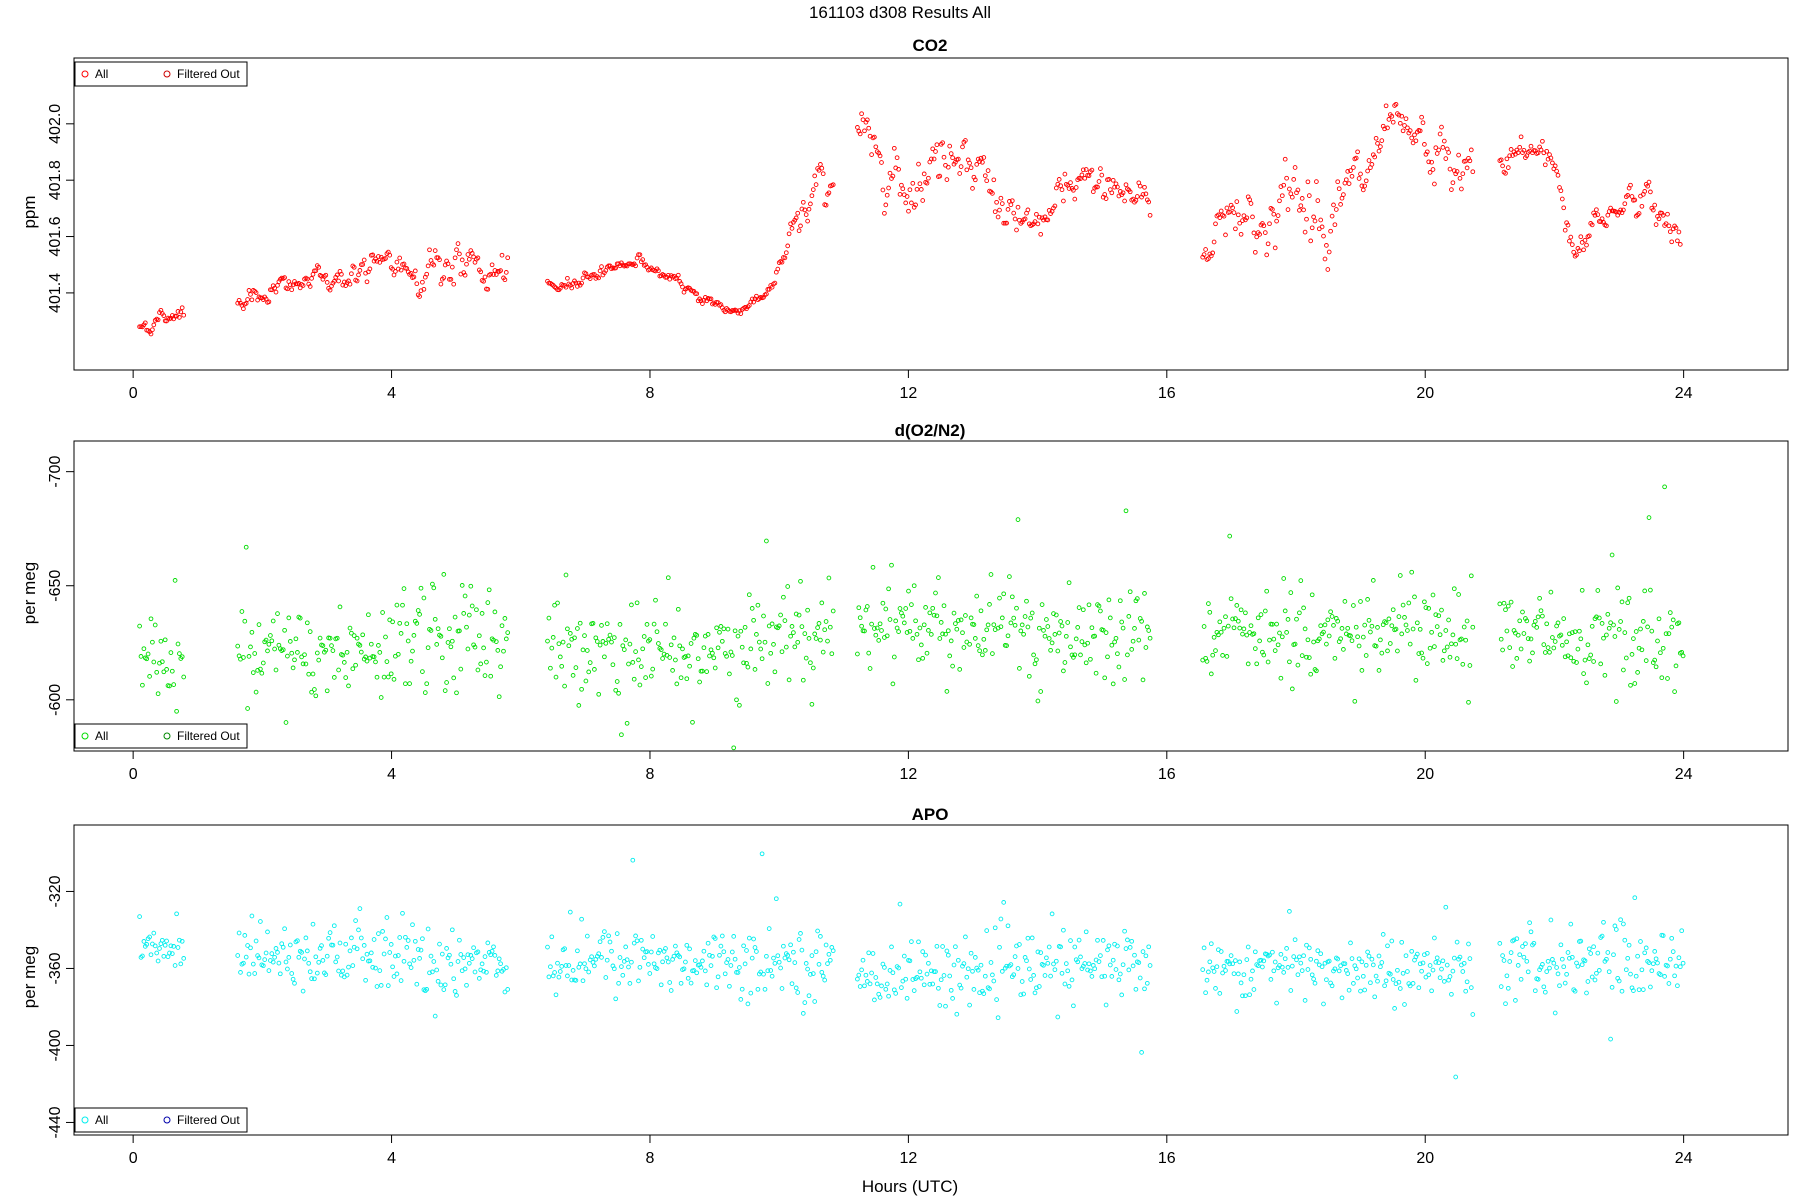 This screenshot has width=1800, height=1200. Describe the element at coordinates (650, 393) in the screenshot. I see `co2-x-tick-label: 8` at that location.